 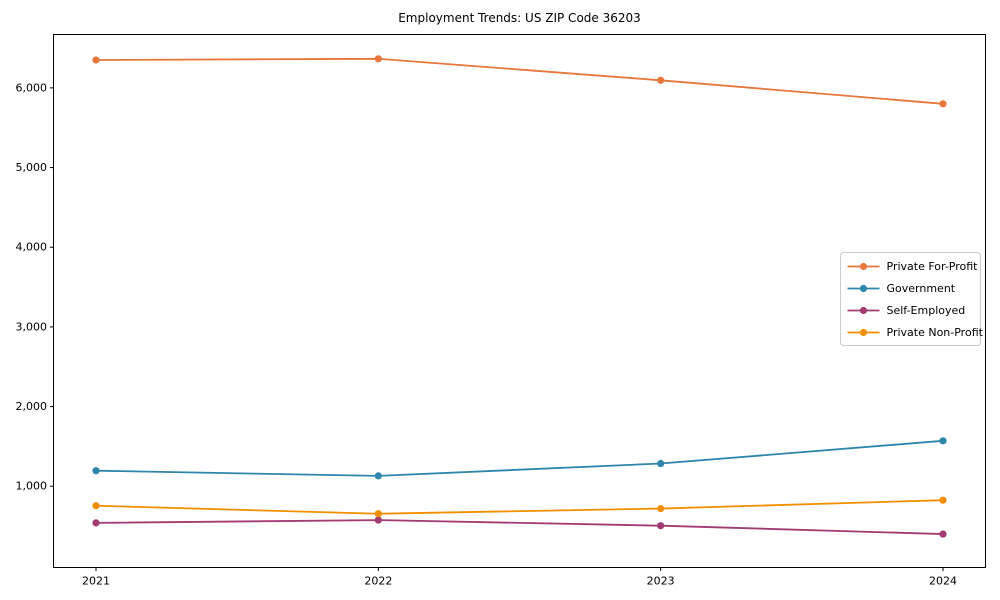 I want to click on legend-box, so click(x=910, y=299).